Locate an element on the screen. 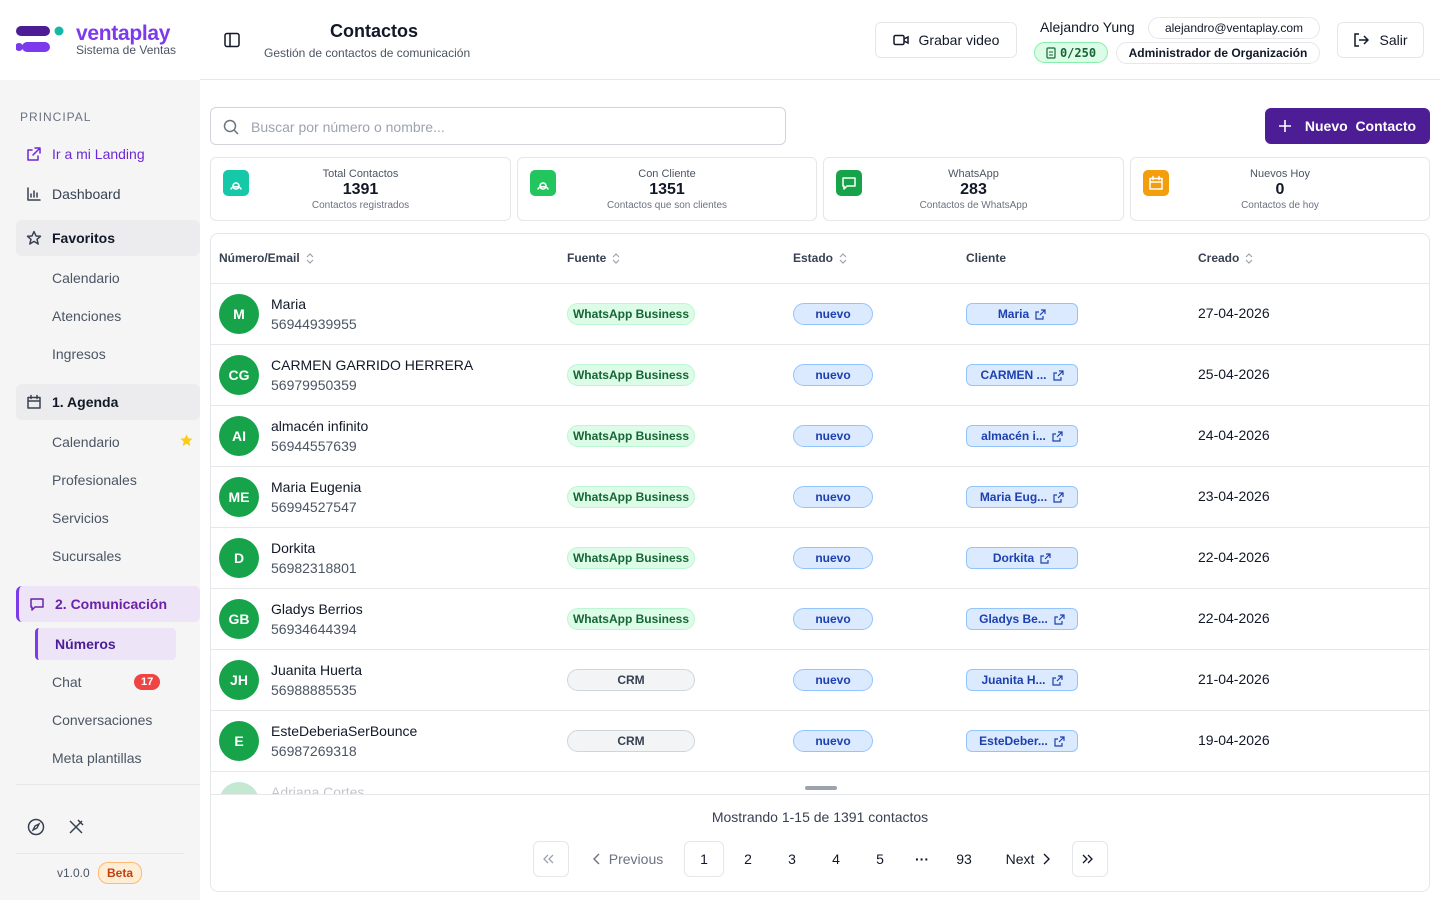  page-button: 93 is located at coordinates (964, 859).